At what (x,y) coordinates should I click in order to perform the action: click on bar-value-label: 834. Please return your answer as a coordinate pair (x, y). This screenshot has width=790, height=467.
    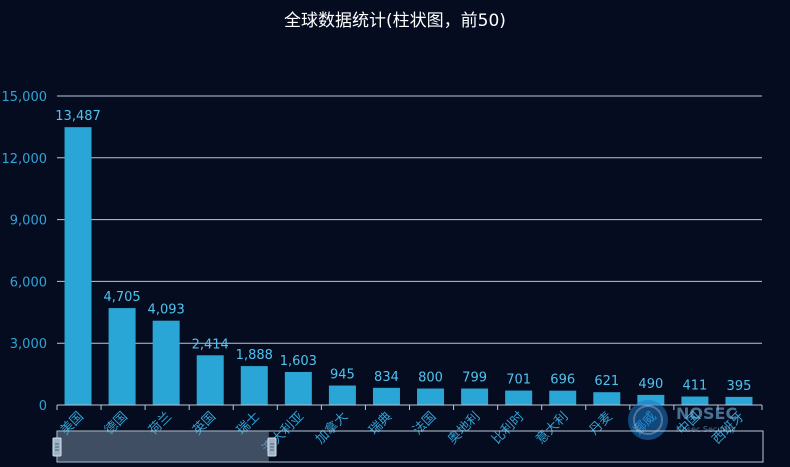
    Looking at the image, I should click on (386, 377).